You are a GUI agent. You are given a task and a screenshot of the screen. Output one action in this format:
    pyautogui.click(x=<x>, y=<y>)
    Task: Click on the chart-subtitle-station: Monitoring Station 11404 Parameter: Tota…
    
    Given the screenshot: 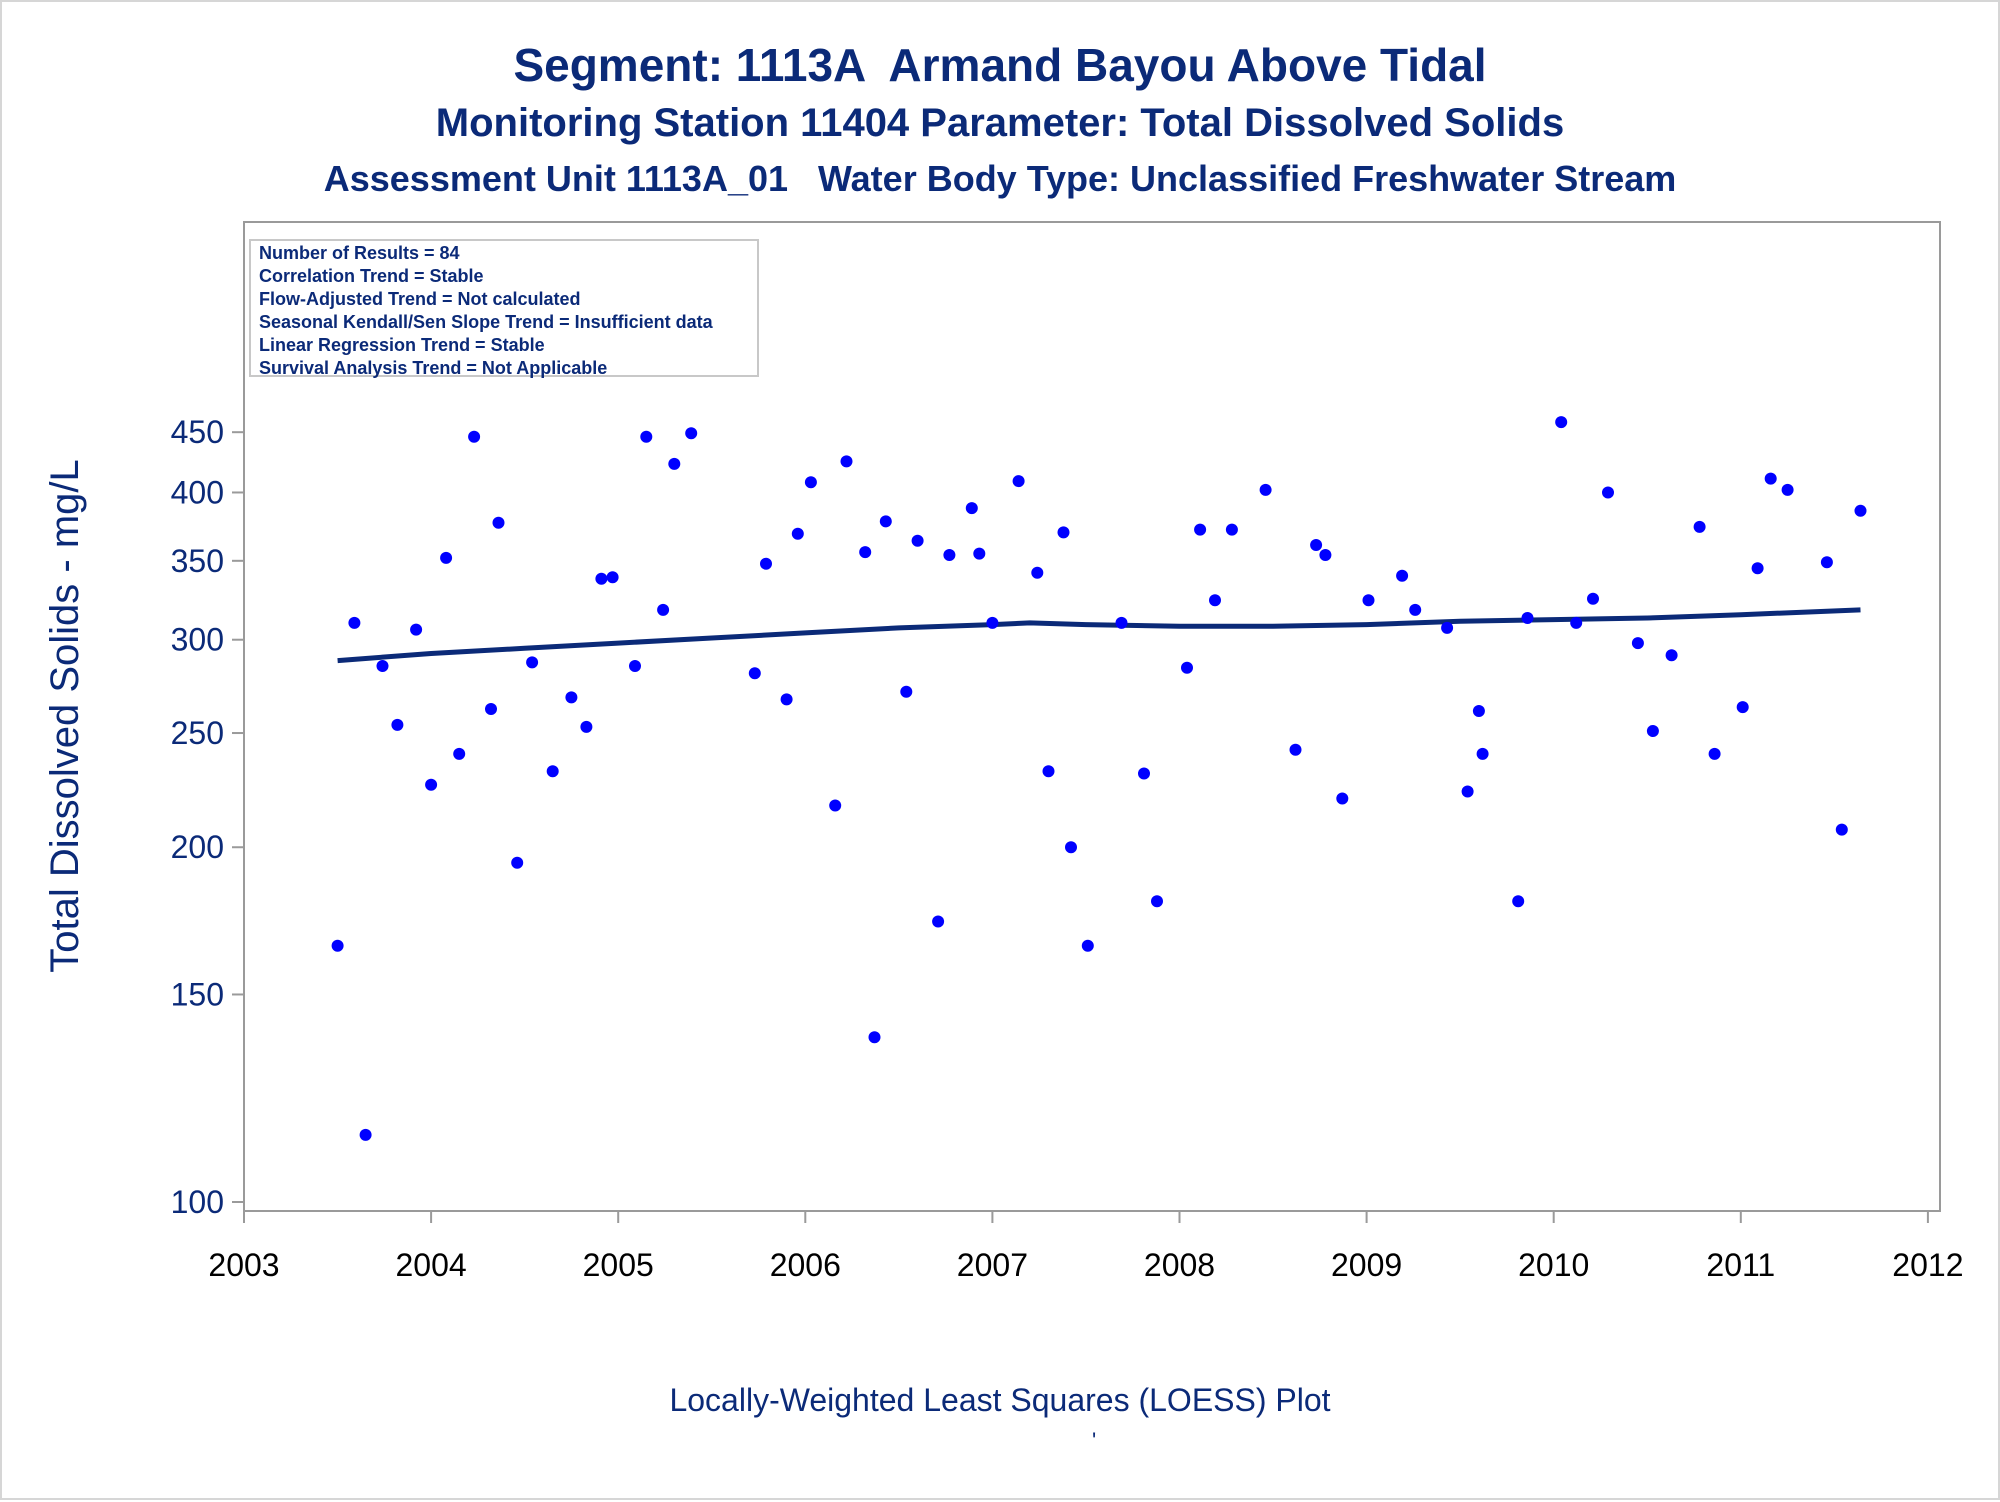 What is the action you would take?
    pyautogui.click(x=1000, y=123)
    